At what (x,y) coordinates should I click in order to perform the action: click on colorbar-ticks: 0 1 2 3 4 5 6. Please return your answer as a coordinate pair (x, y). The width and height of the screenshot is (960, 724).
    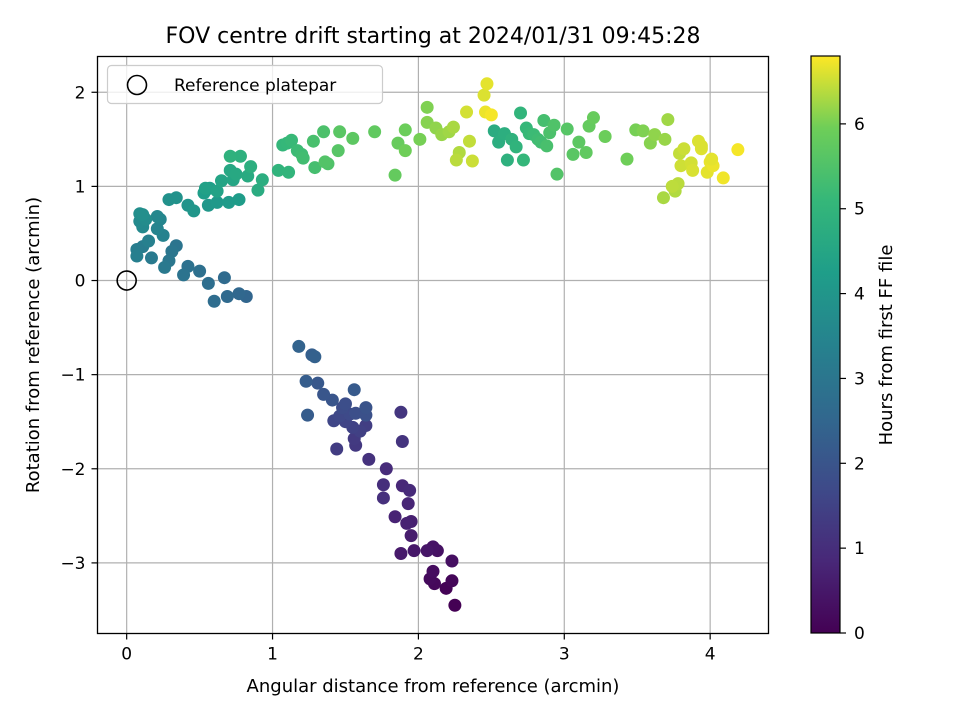
    Looking at the image, I should click on (852, 379).